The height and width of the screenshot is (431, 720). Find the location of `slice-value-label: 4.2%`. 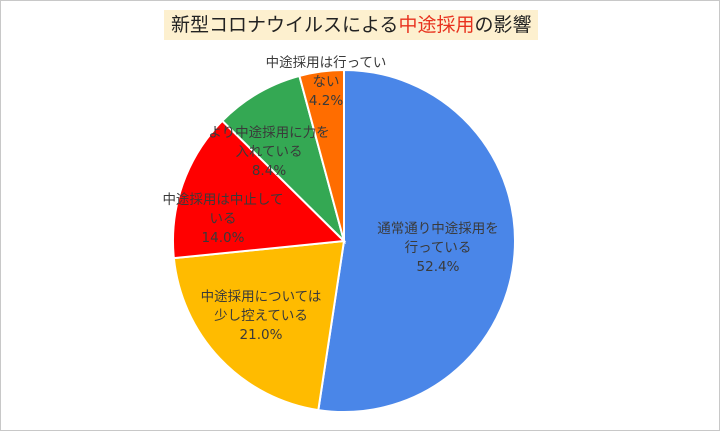

slice-value-label: 4.2% is located at coordinates (326, 101).